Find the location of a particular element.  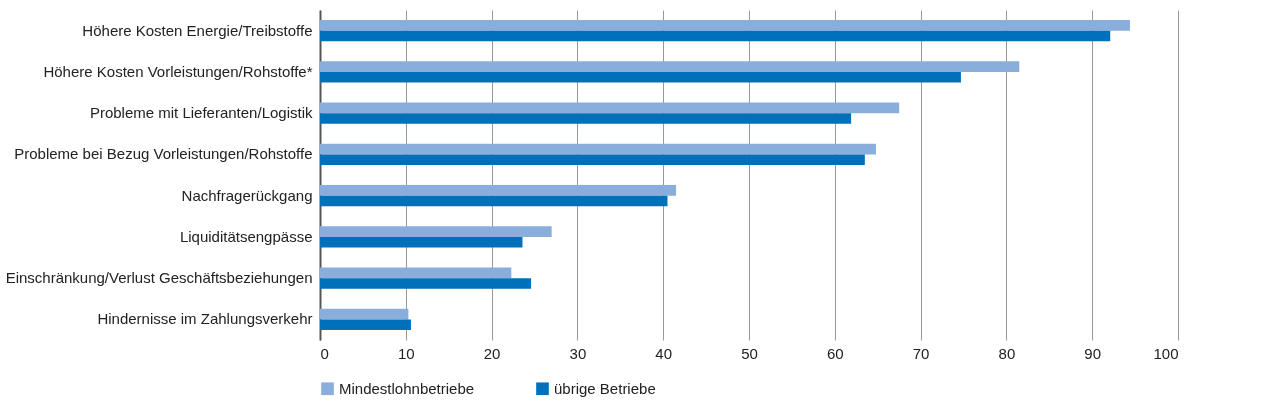

x-tick-label: 90 is located at coordinates (1093, 353).